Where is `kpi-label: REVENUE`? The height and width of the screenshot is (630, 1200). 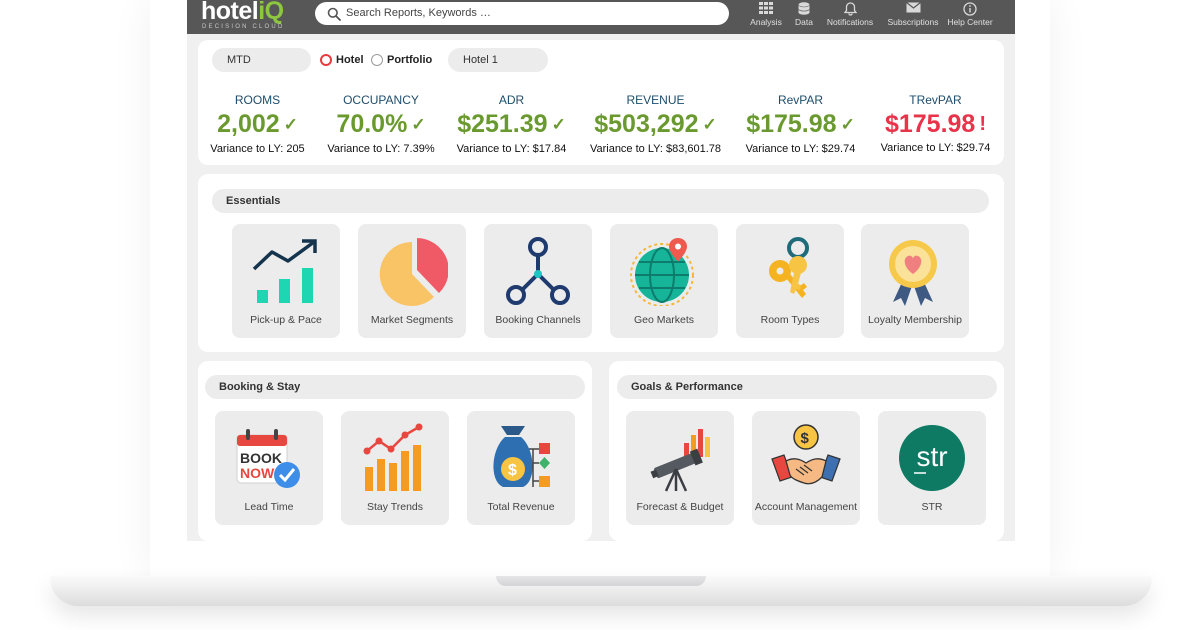 kpi-label: REVENUE is located at coordinates (655, 100).